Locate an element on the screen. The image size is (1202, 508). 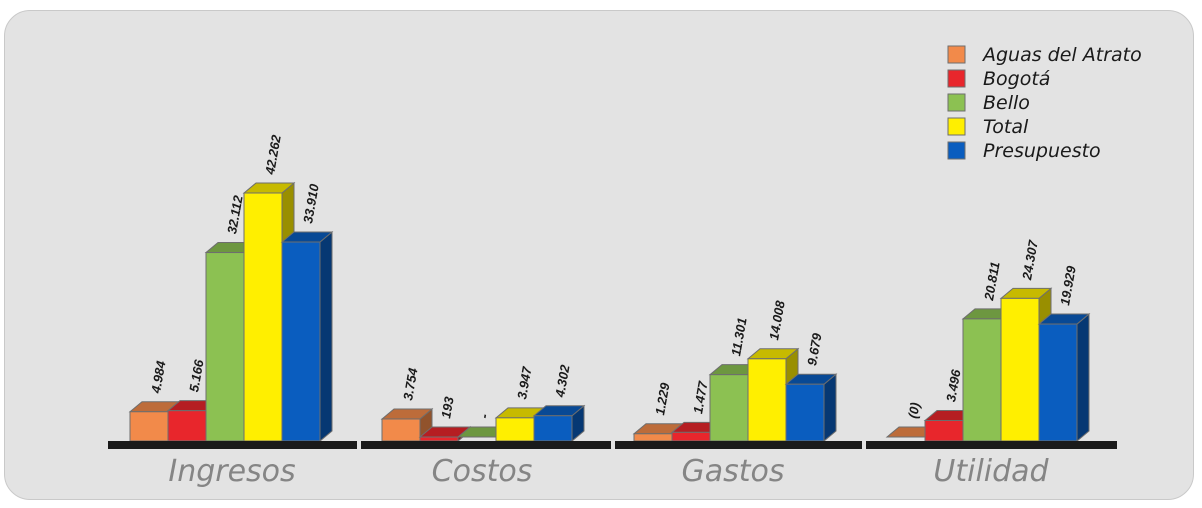
category-label-utilidad: Utilidad is located at coordinates (991, 471).